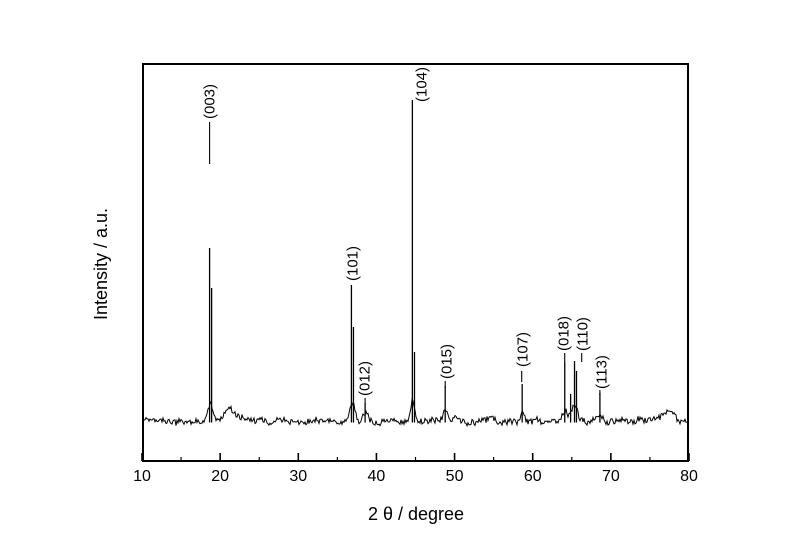  What do you see at coordinates (377, 476) in the screenshot?
I see `x-tick-label: 40` at bounding box center [377, 476].